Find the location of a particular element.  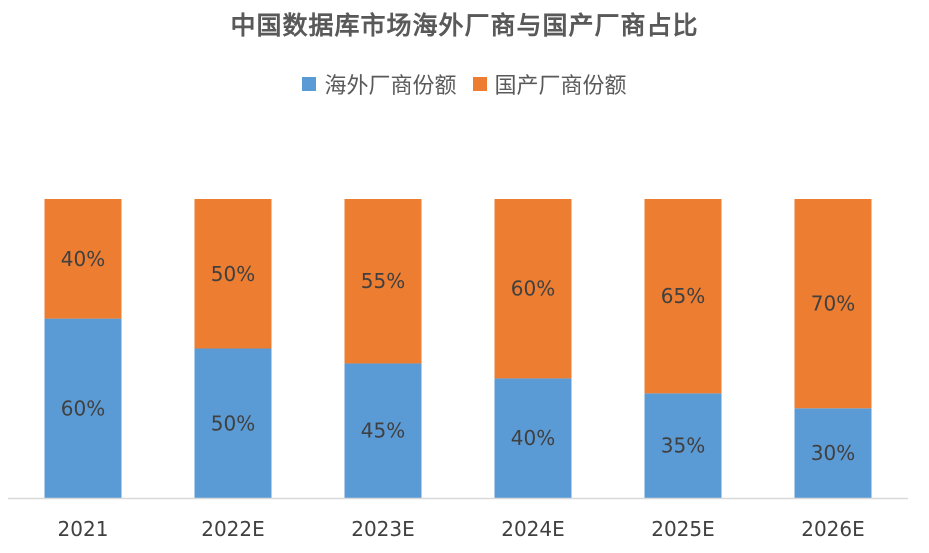

bar-segment-domestic-2024E is located at coordinates (533, 289).